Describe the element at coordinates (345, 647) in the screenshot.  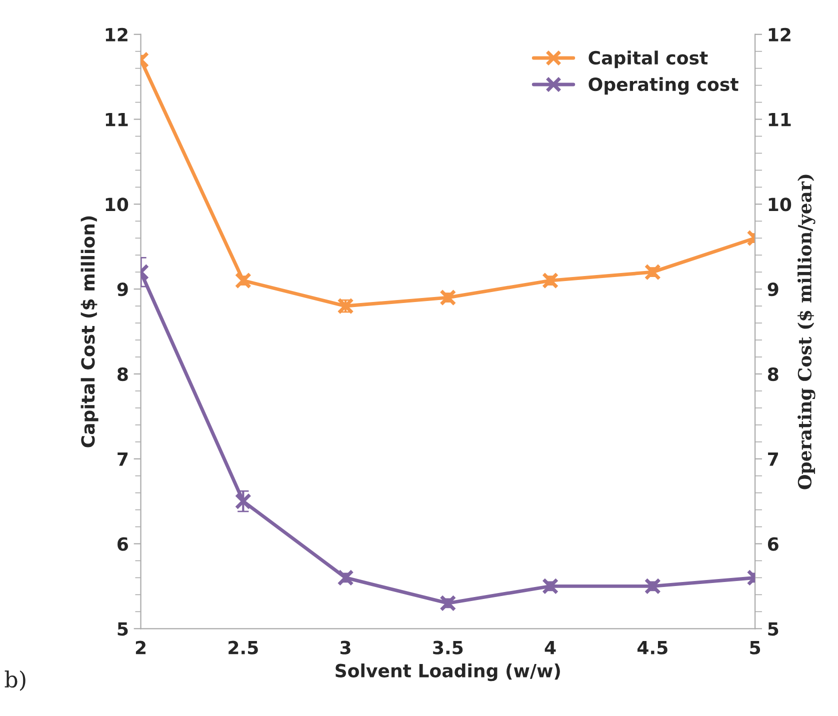
I see `x-tick-label: 3` at that location.